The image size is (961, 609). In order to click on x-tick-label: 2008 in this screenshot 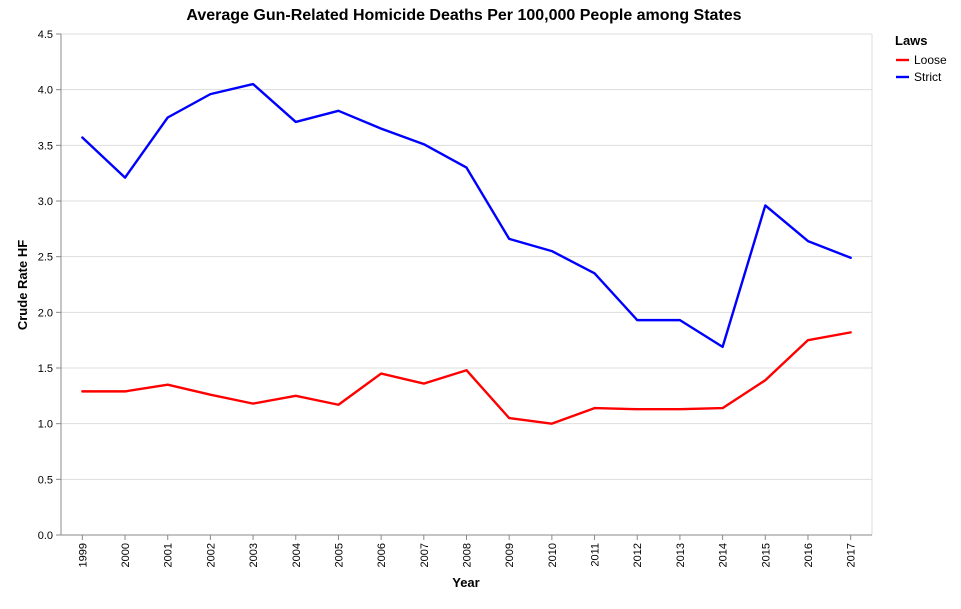, I will do `click(468, 555)`.